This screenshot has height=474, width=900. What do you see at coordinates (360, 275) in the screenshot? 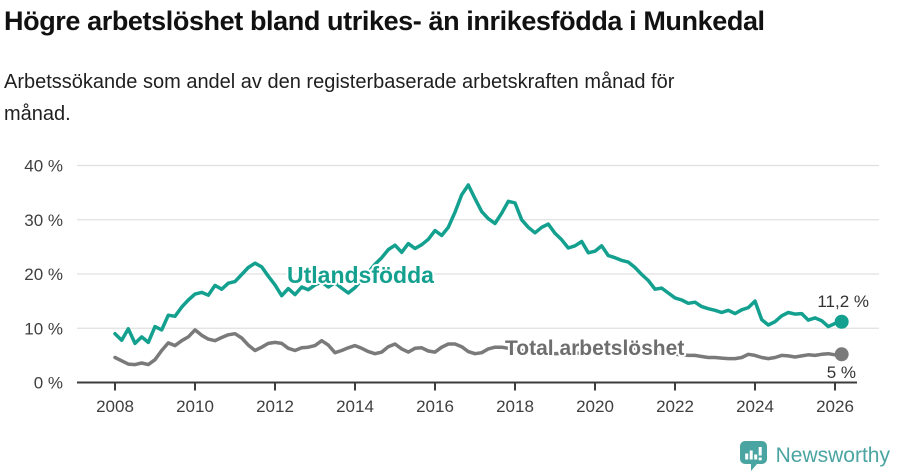
I see `series-label-utlandsfodda: Utlandsfödda` at bounding box center [360, 275].